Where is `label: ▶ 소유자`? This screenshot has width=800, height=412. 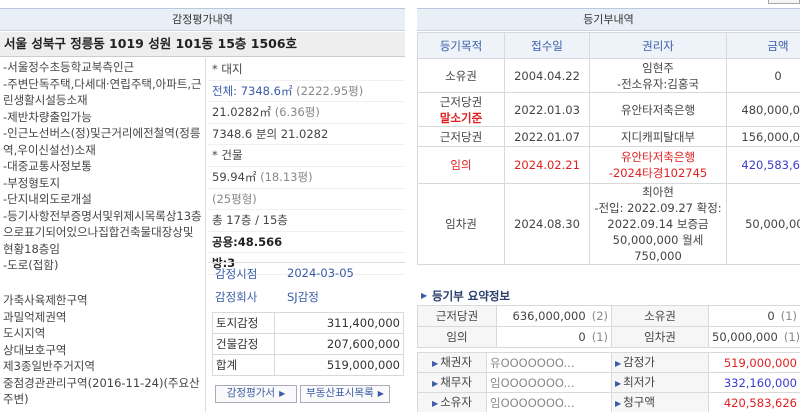
label: ▶ 소유자 is located at coordinates (452, 402).